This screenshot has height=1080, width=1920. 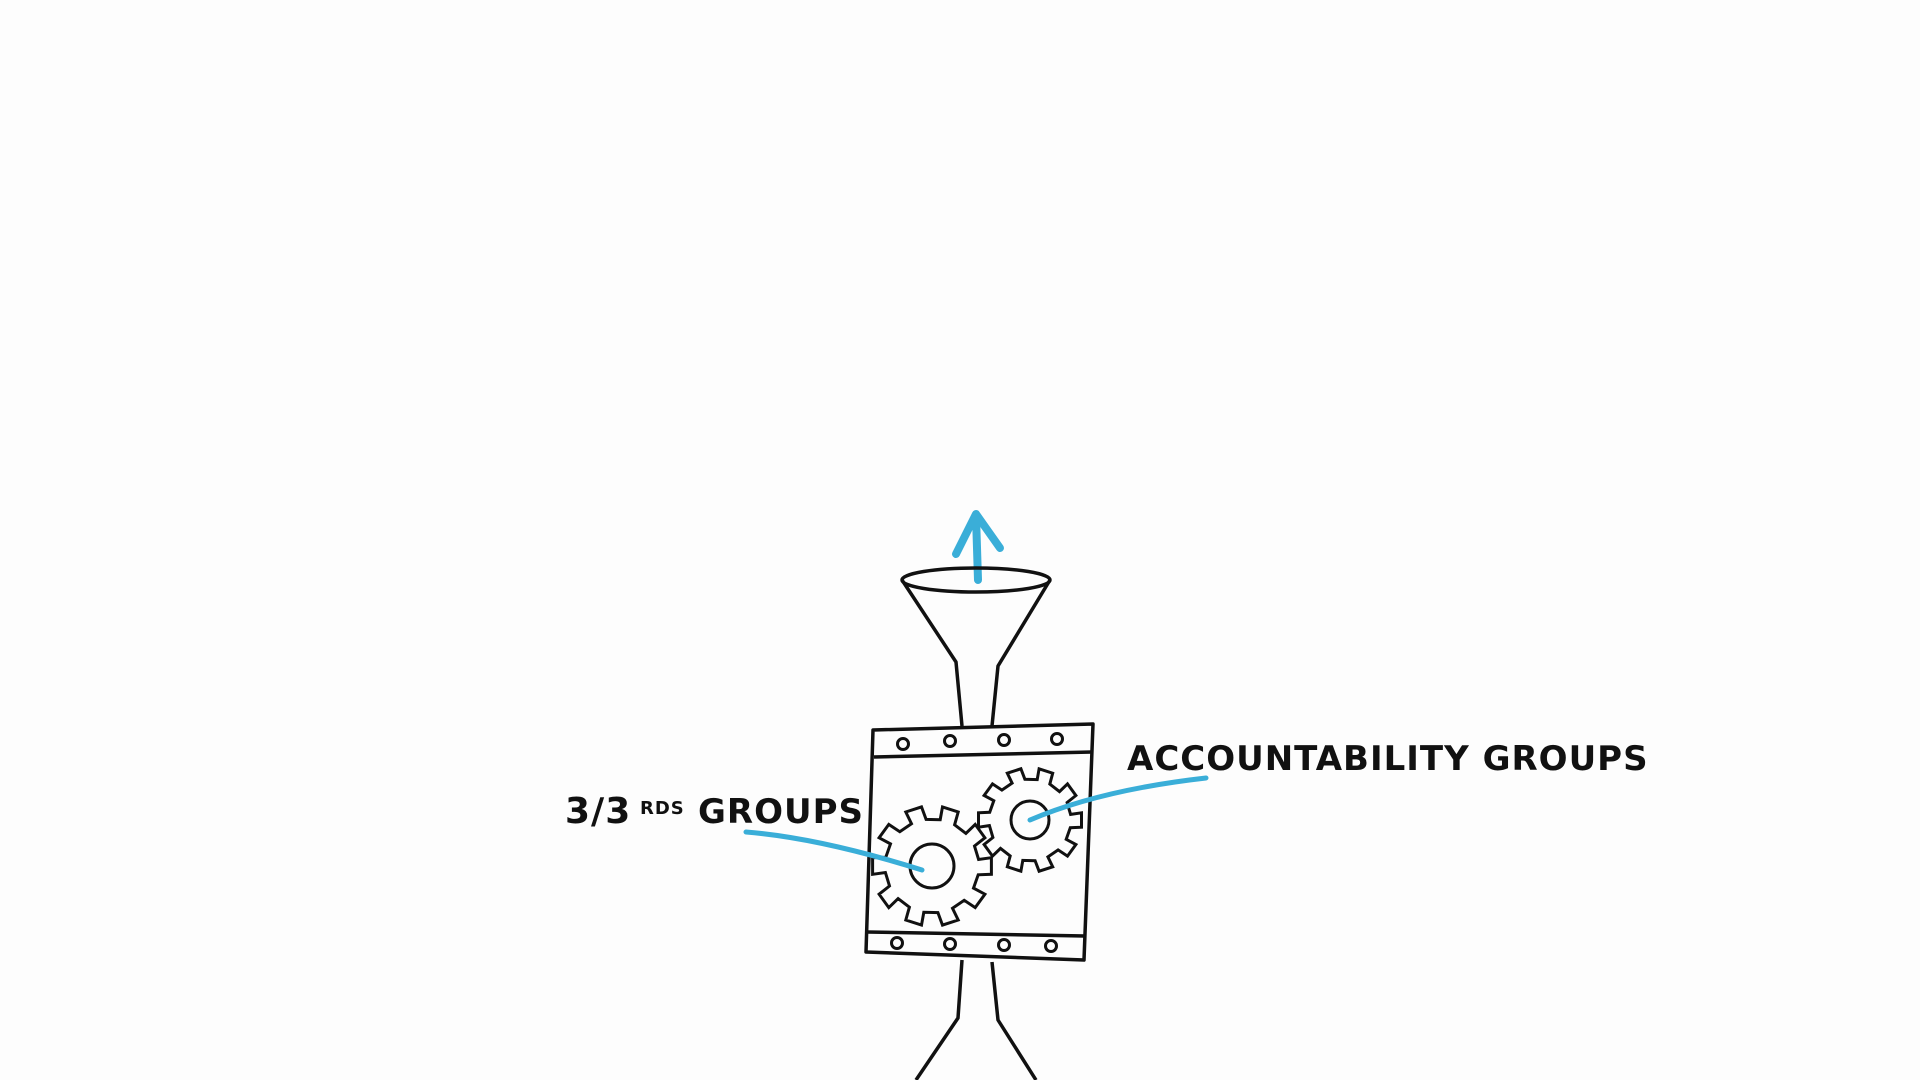 I want to click on right-leader-line, so click(x=1118, y=799).